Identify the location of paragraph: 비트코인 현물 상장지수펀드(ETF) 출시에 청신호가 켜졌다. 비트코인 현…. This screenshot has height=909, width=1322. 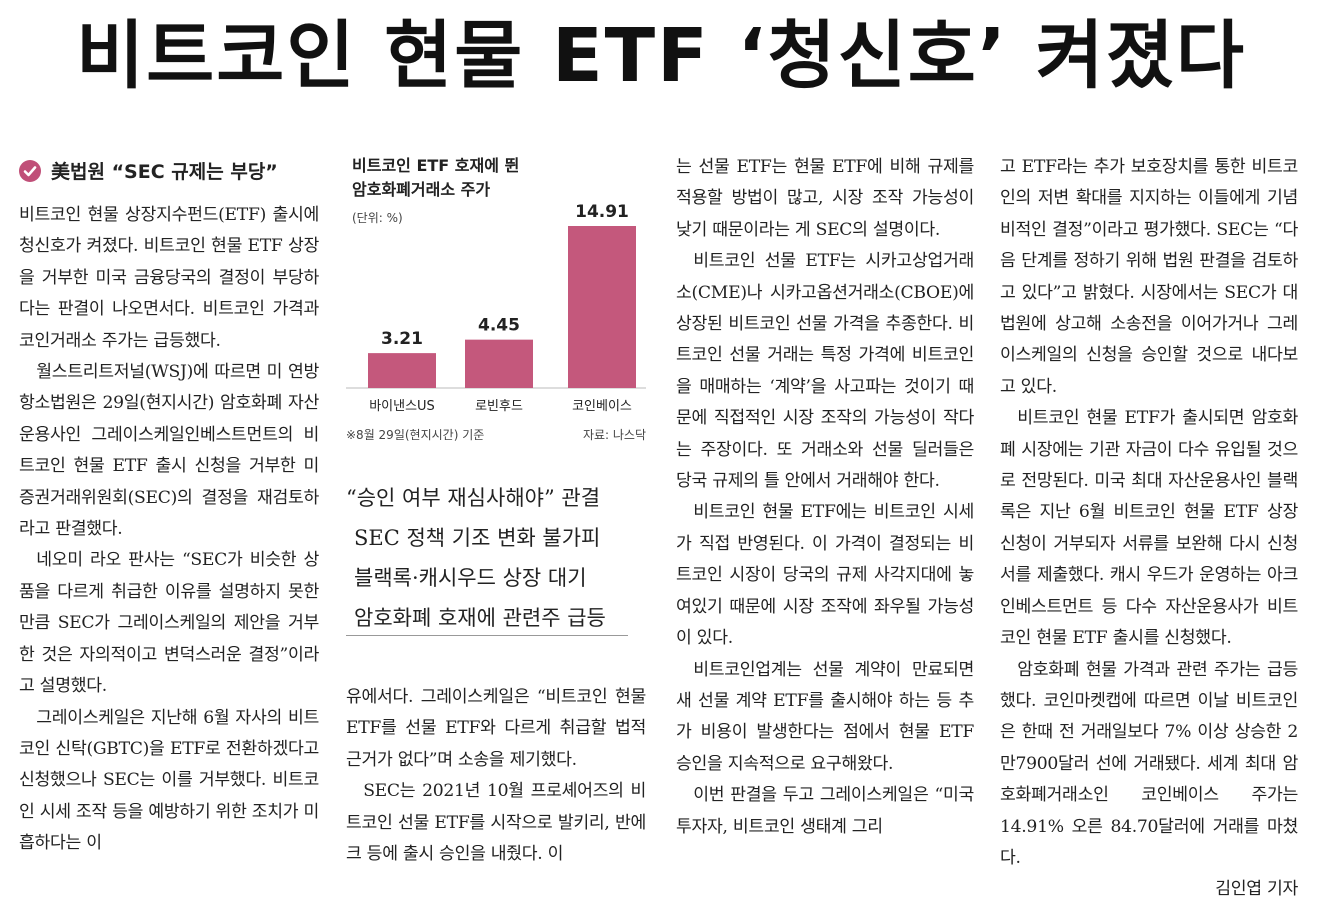
(169, 278).